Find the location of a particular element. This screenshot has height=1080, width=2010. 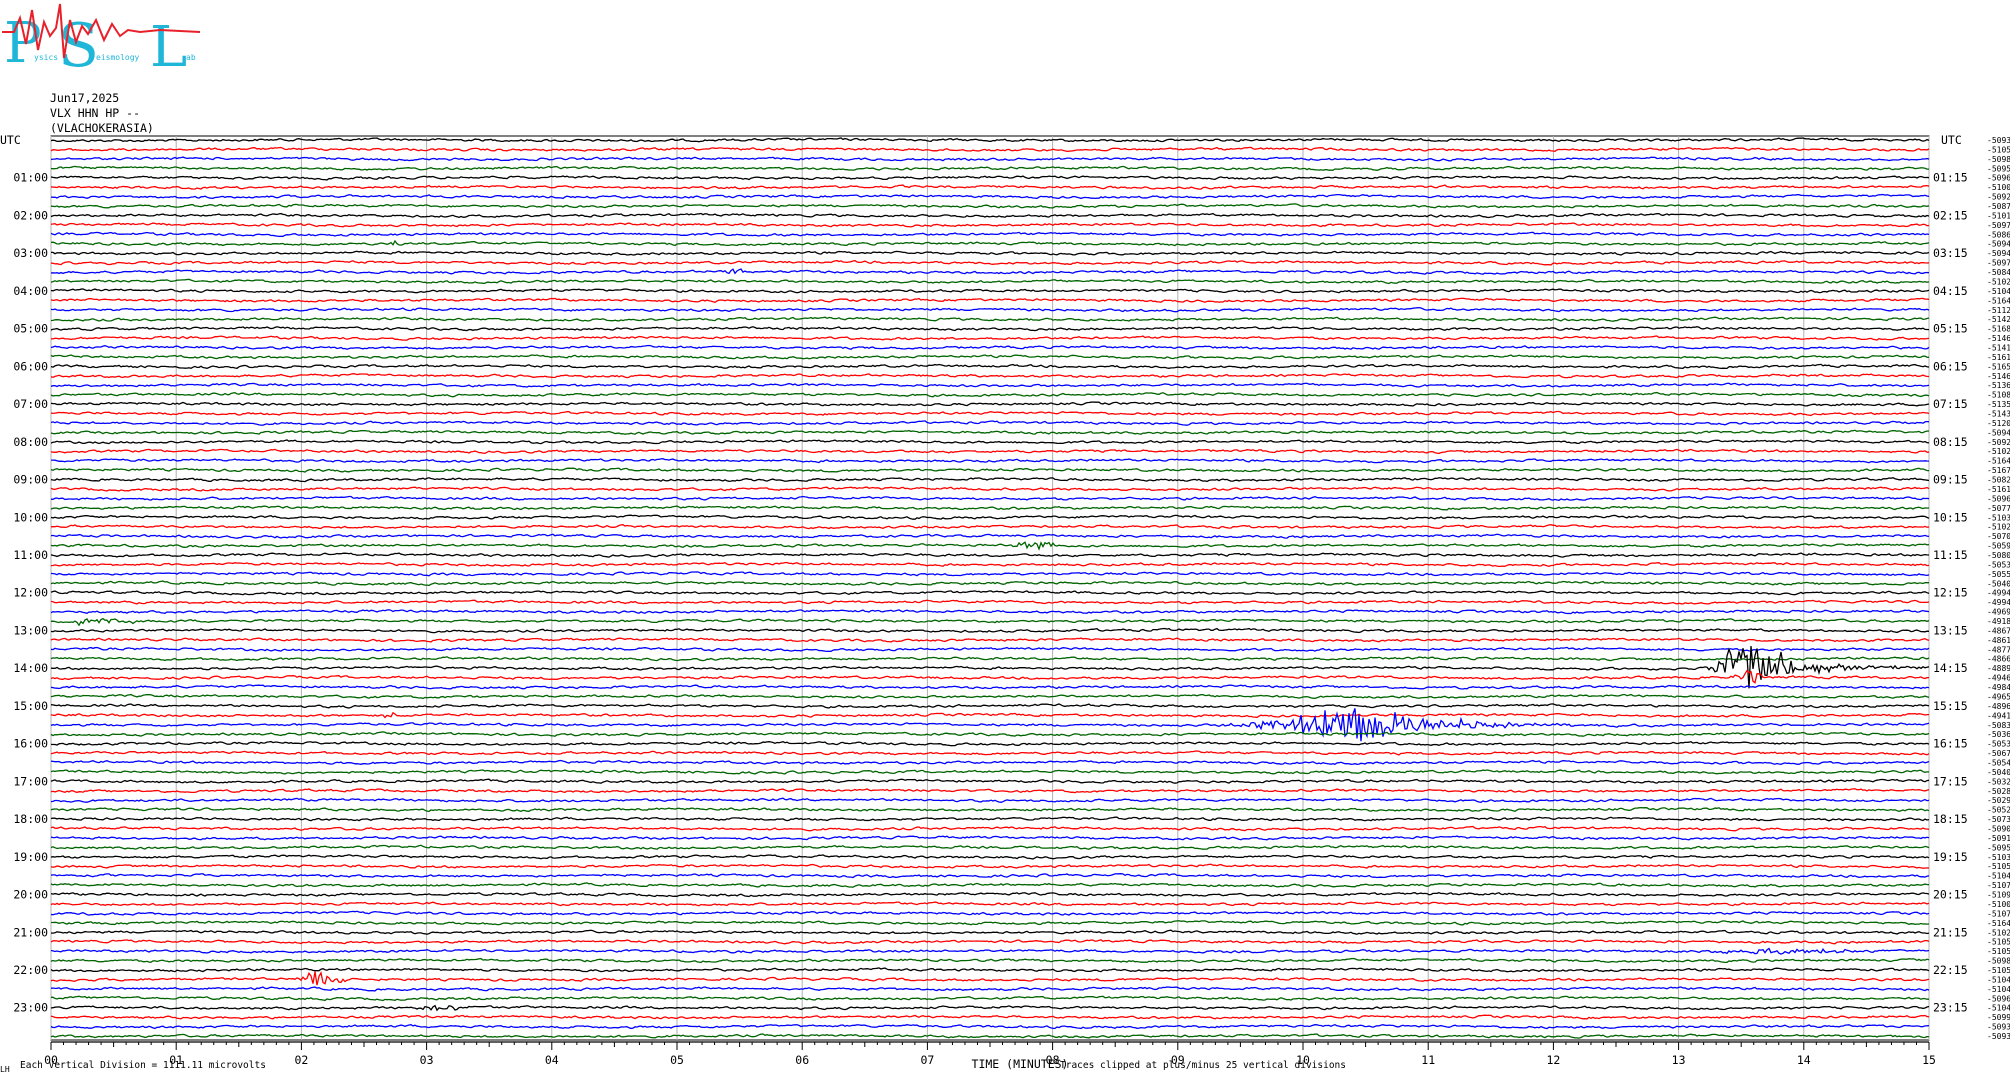

trace-offset-label: -5097 is located at coordinates (1998, 225).